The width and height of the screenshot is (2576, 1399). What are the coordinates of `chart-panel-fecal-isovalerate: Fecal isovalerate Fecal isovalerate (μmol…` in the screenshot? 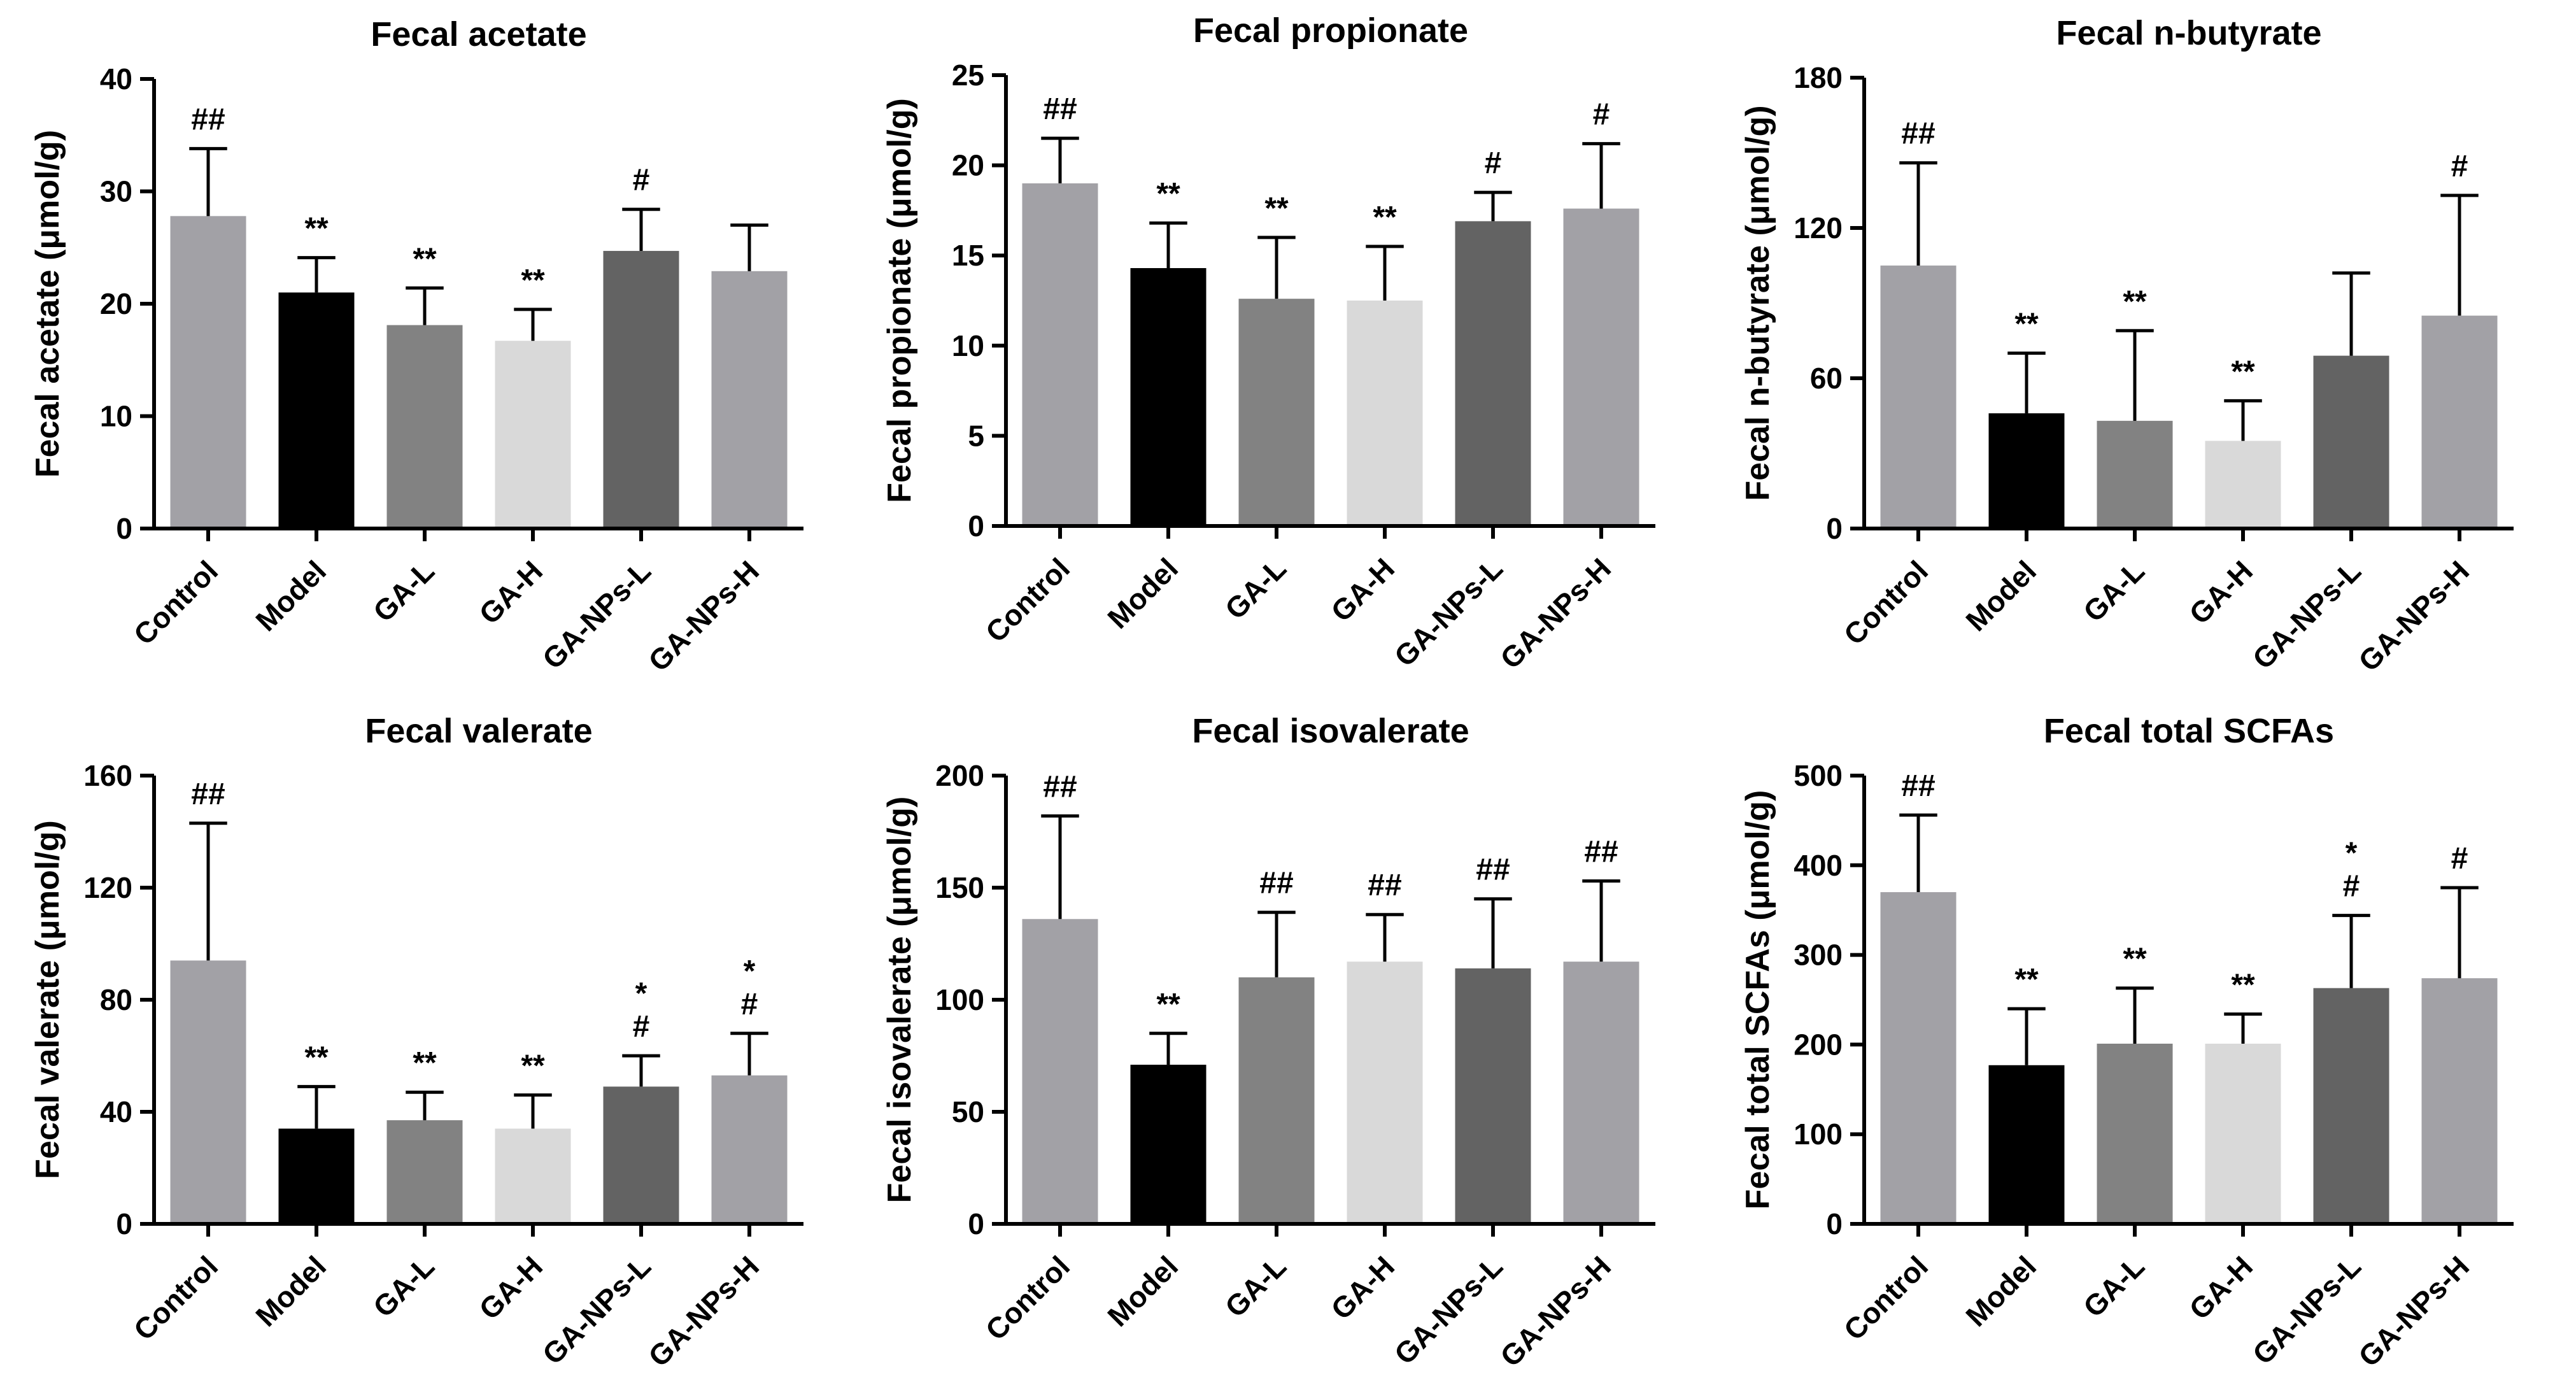 It's located at (1268, 1042).